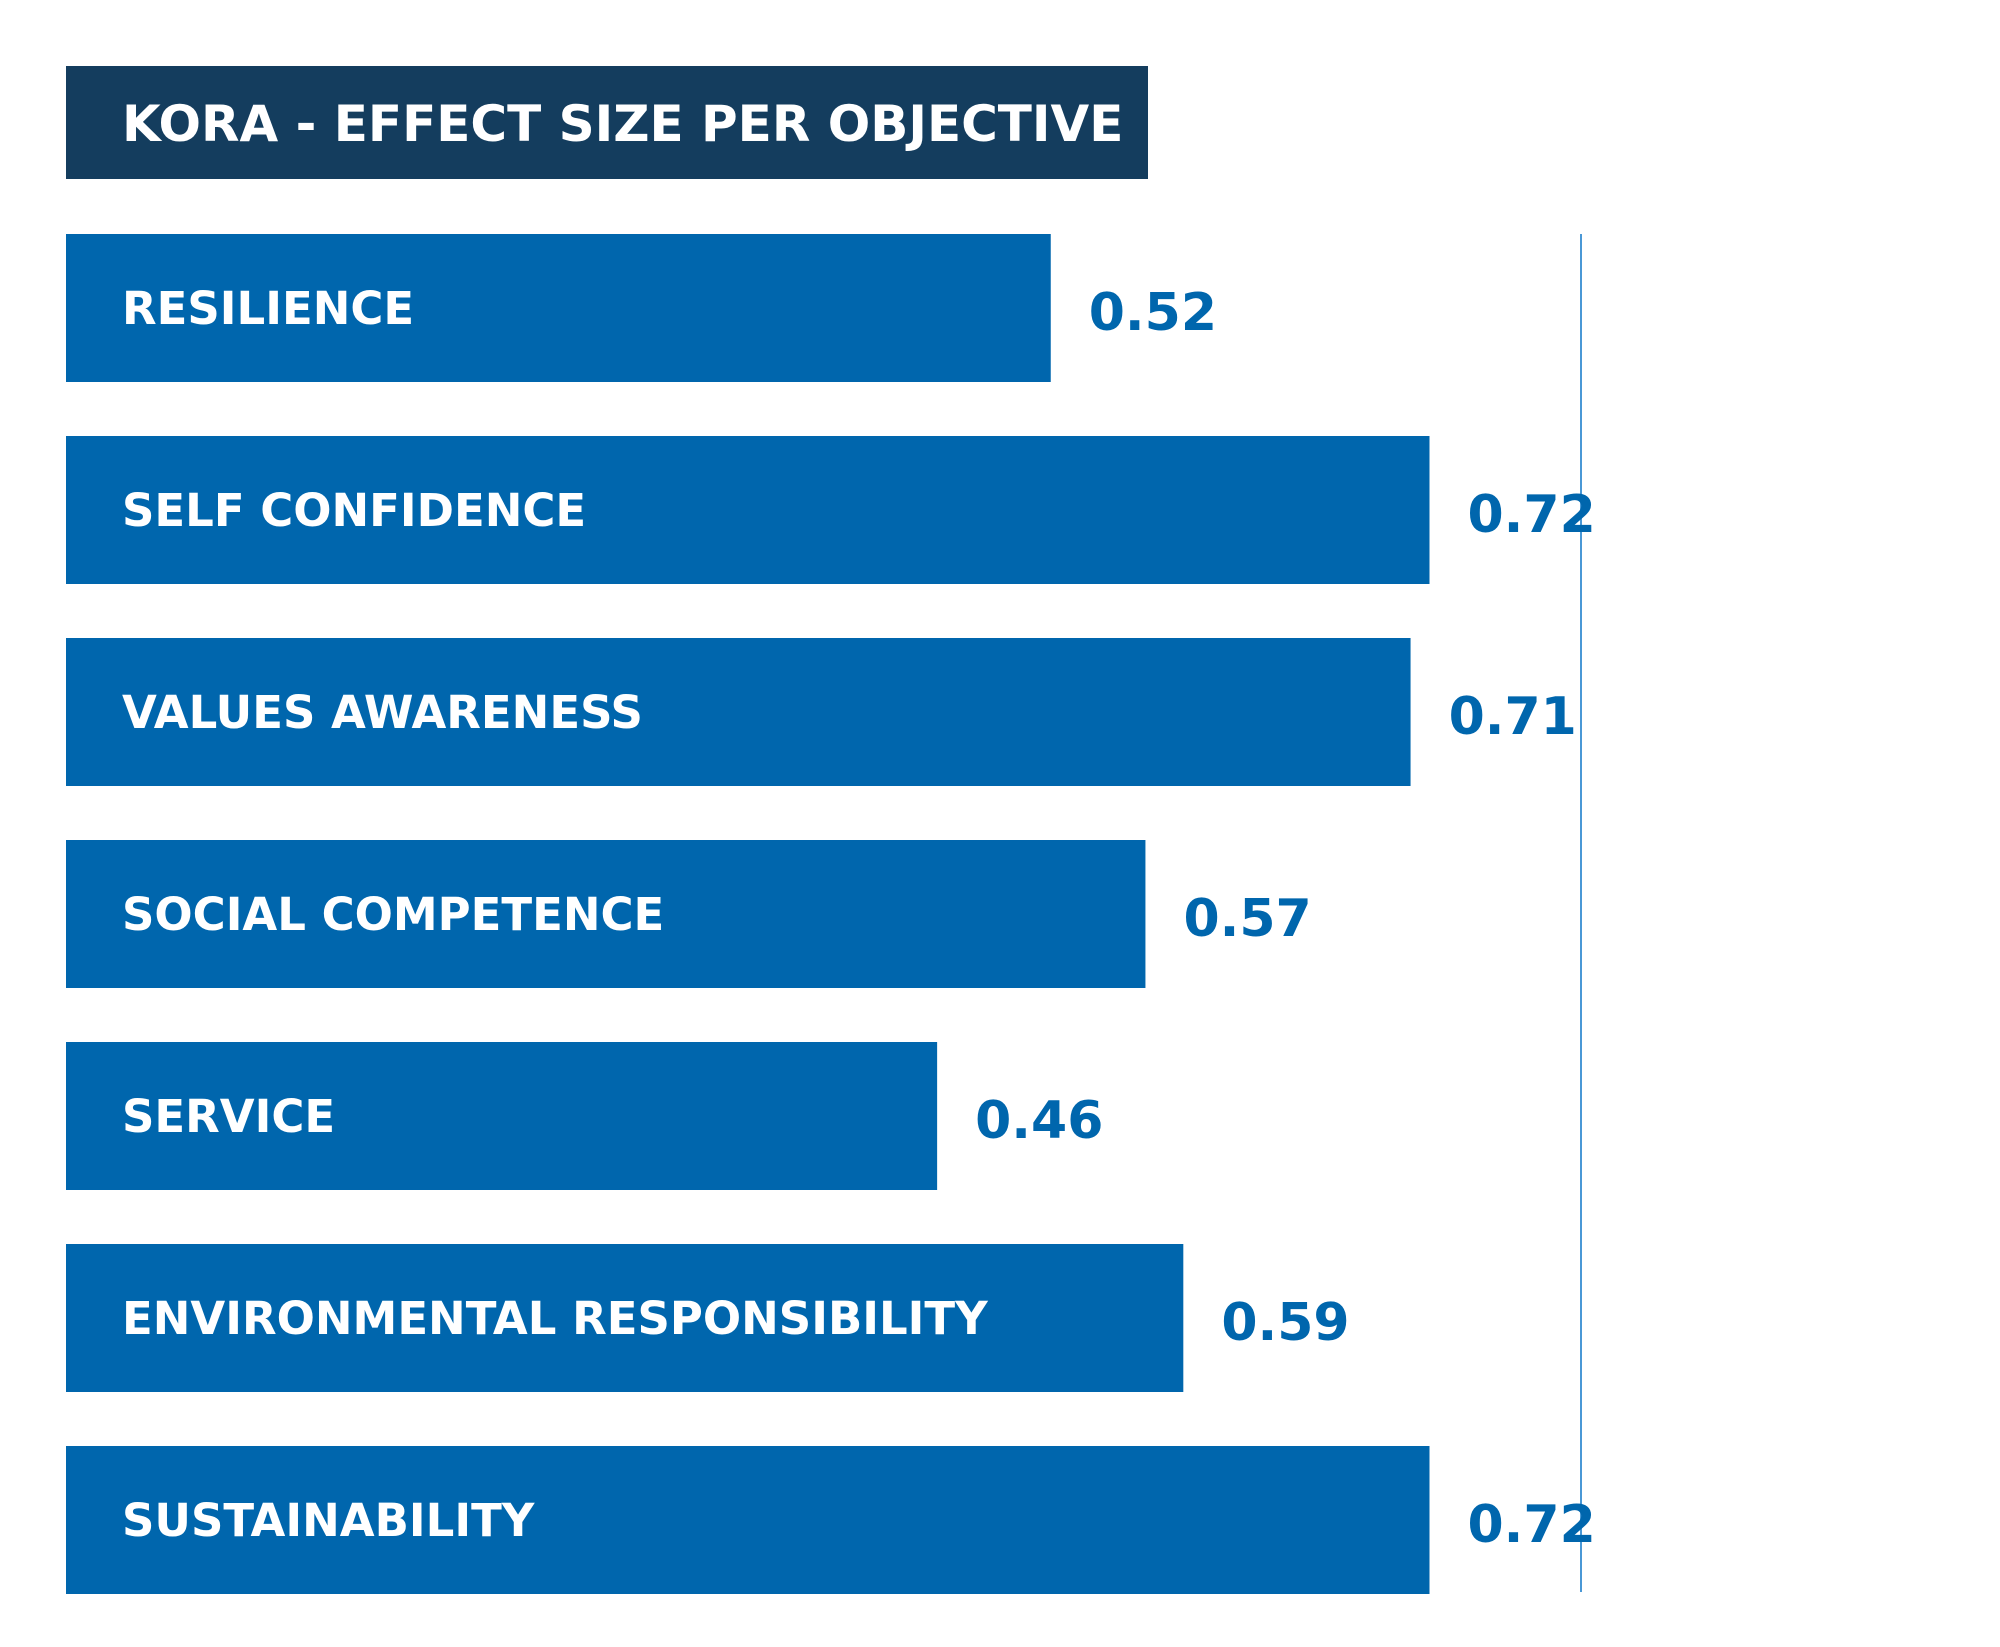 The width and height of the screenshot is (2000, 1647). I want to click on bar-social-competence, so click(606, 914).